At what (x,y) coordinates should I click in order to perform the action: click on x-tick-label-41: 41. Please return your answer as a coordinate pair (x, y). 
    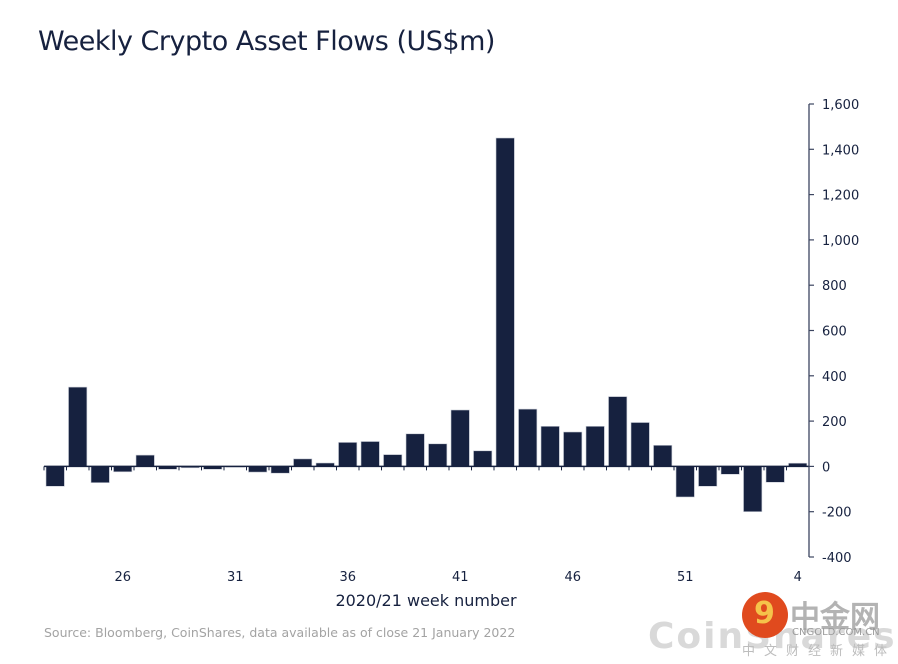
    Looking at the image, I should click on (460, 577).